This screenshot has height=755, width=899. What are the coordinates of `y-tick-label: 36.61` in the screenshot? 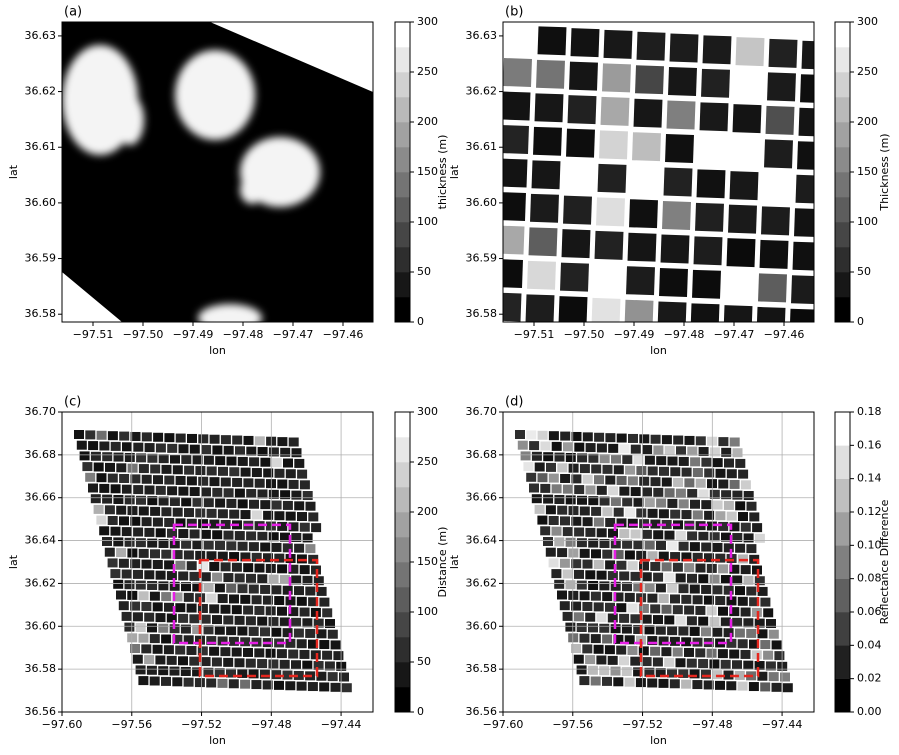 It's located at (482, 146).